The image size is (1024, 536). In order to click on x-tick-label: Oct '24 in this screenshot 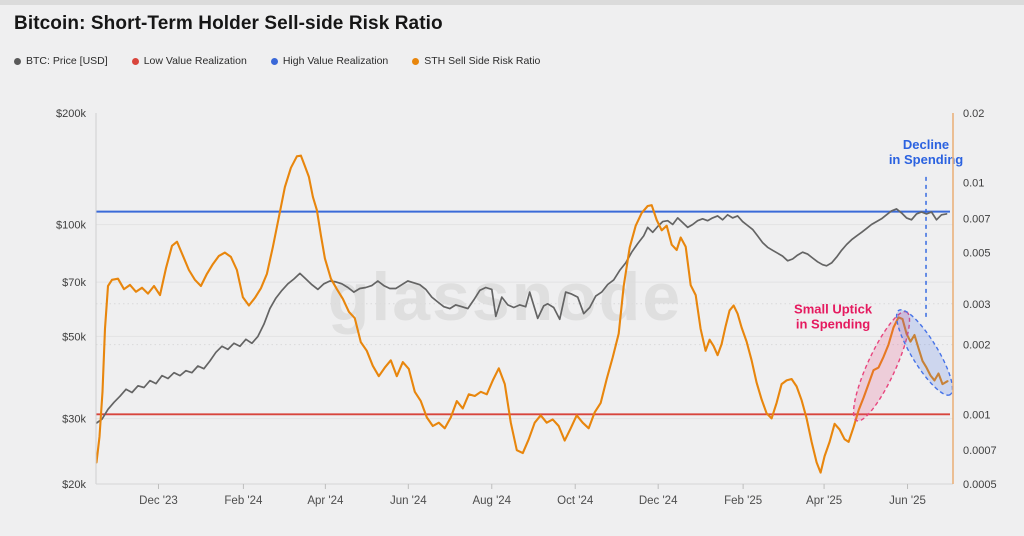, I will do `click(575, 501)`.